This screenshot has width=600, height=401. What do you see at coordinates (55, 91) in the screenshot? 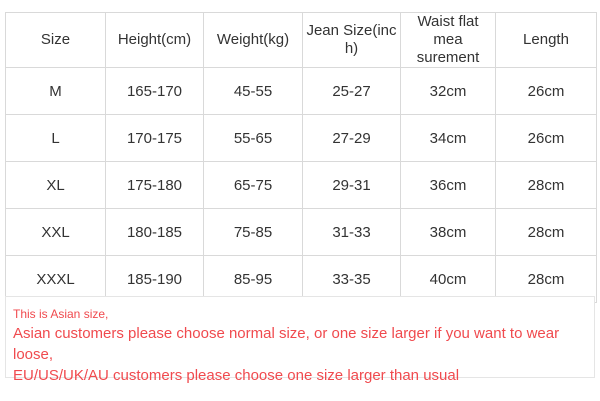
I see `cell-size: M` at bounding box center [55, 91].